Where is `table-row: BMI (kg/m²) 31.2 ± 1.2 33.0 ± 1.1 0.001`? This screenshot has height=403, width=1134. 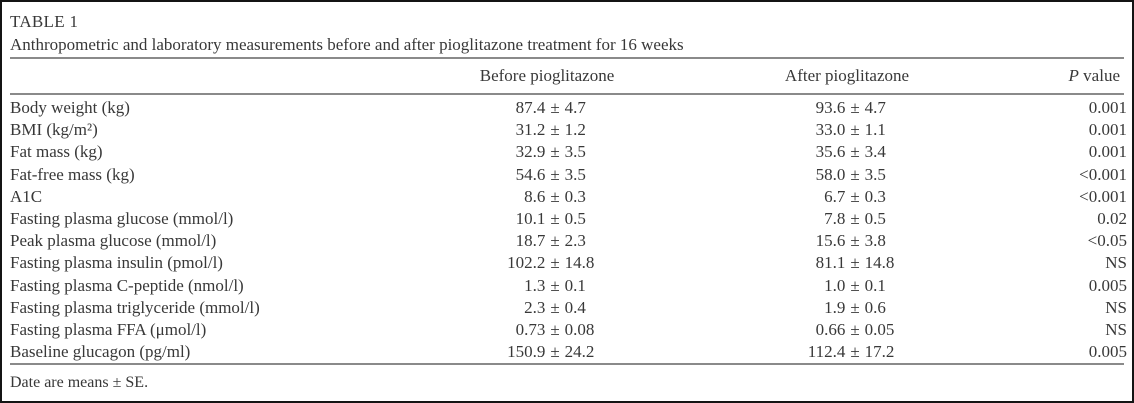
table-row: BMI (kg/m²) 31.2 ± 1.2 33.0 ± 1.1 0.001 is located at coordinates (568, 130).